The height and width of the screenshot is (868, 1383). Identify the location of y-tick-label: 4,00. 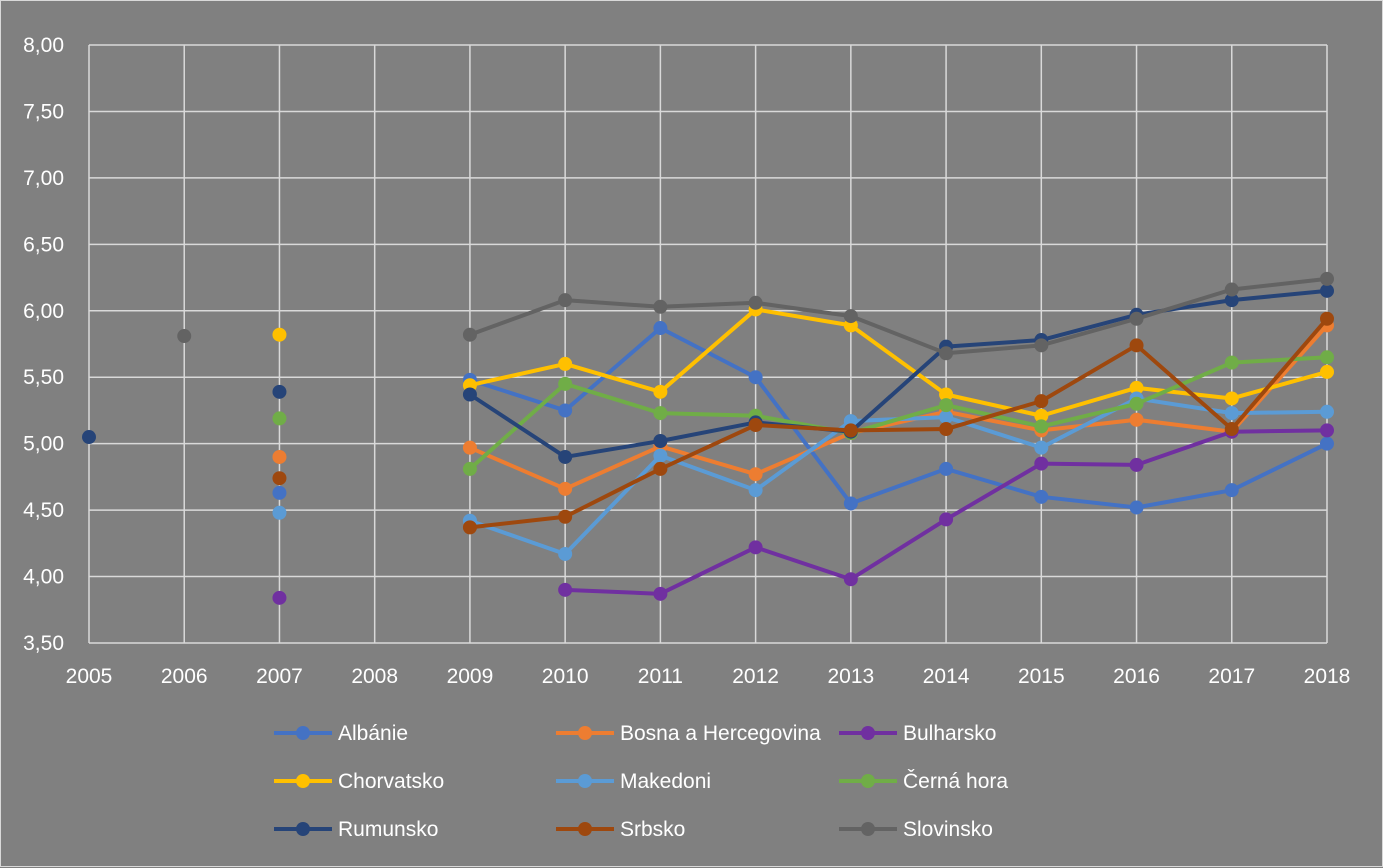
(43, 577).